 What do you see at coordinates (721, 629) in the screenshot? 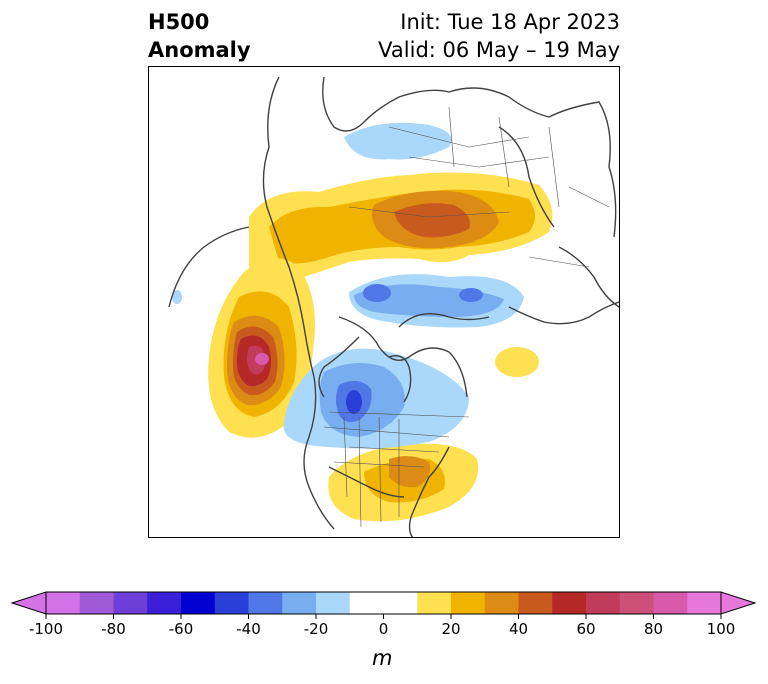
I see `colorbar-tick-label: 100` at bounding box center [721, 629].